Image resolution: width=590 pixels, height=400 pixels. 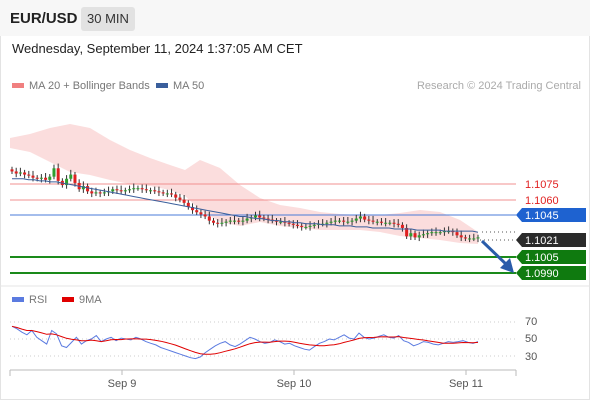 What do you see at coordinates (531, 339) in the screenshot?
I see `rsi-tick-50: 50` at bounding box center [531, 339].